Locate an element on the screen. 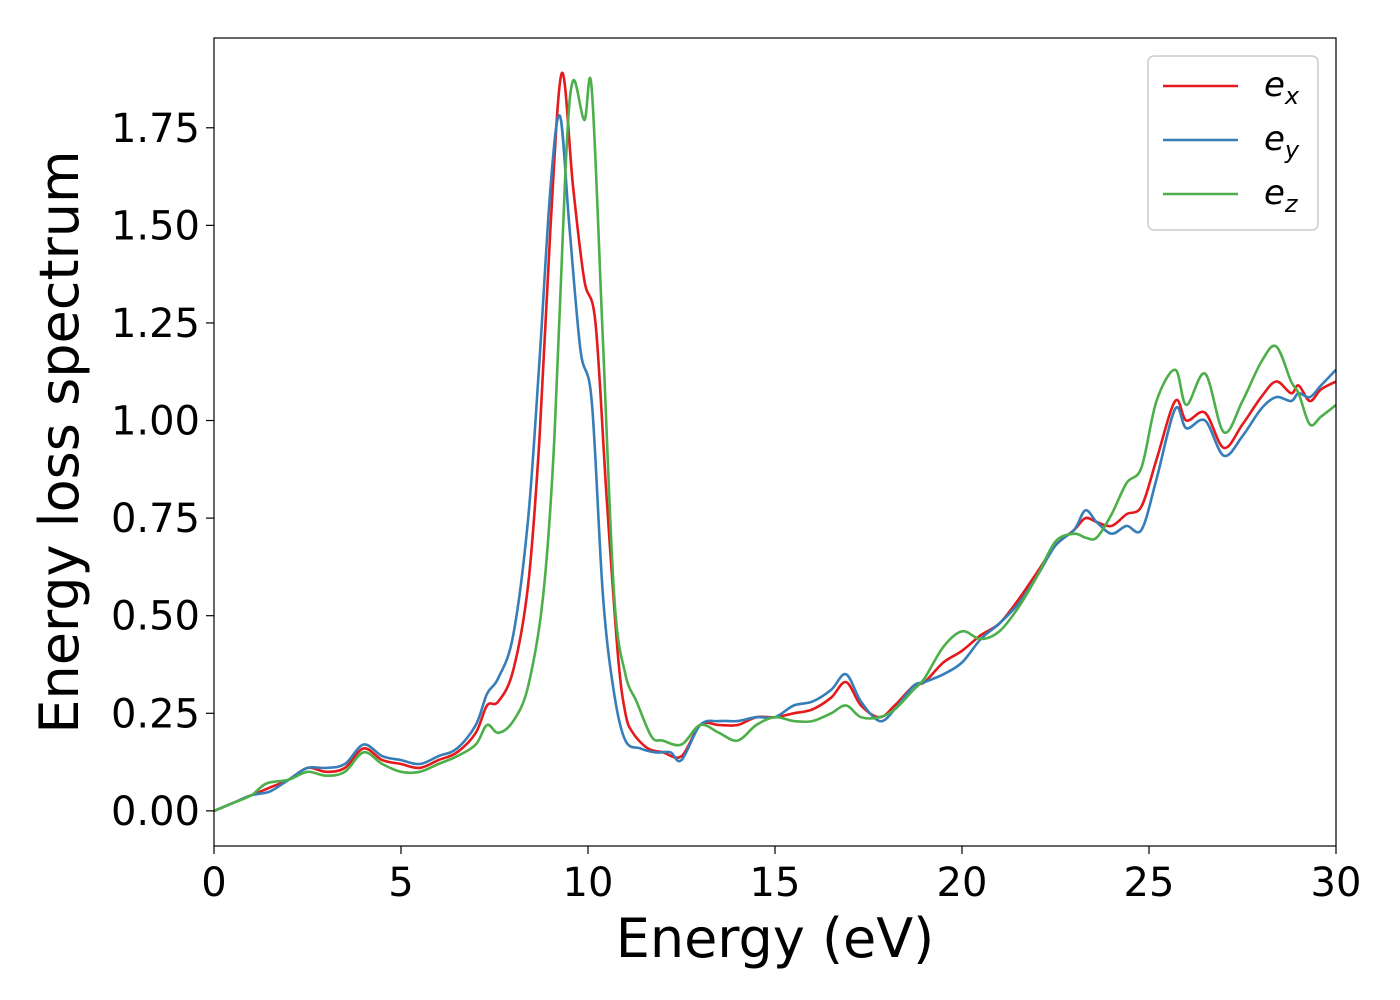  x-tick-label: 25 is located at coordinates (1149, 883).